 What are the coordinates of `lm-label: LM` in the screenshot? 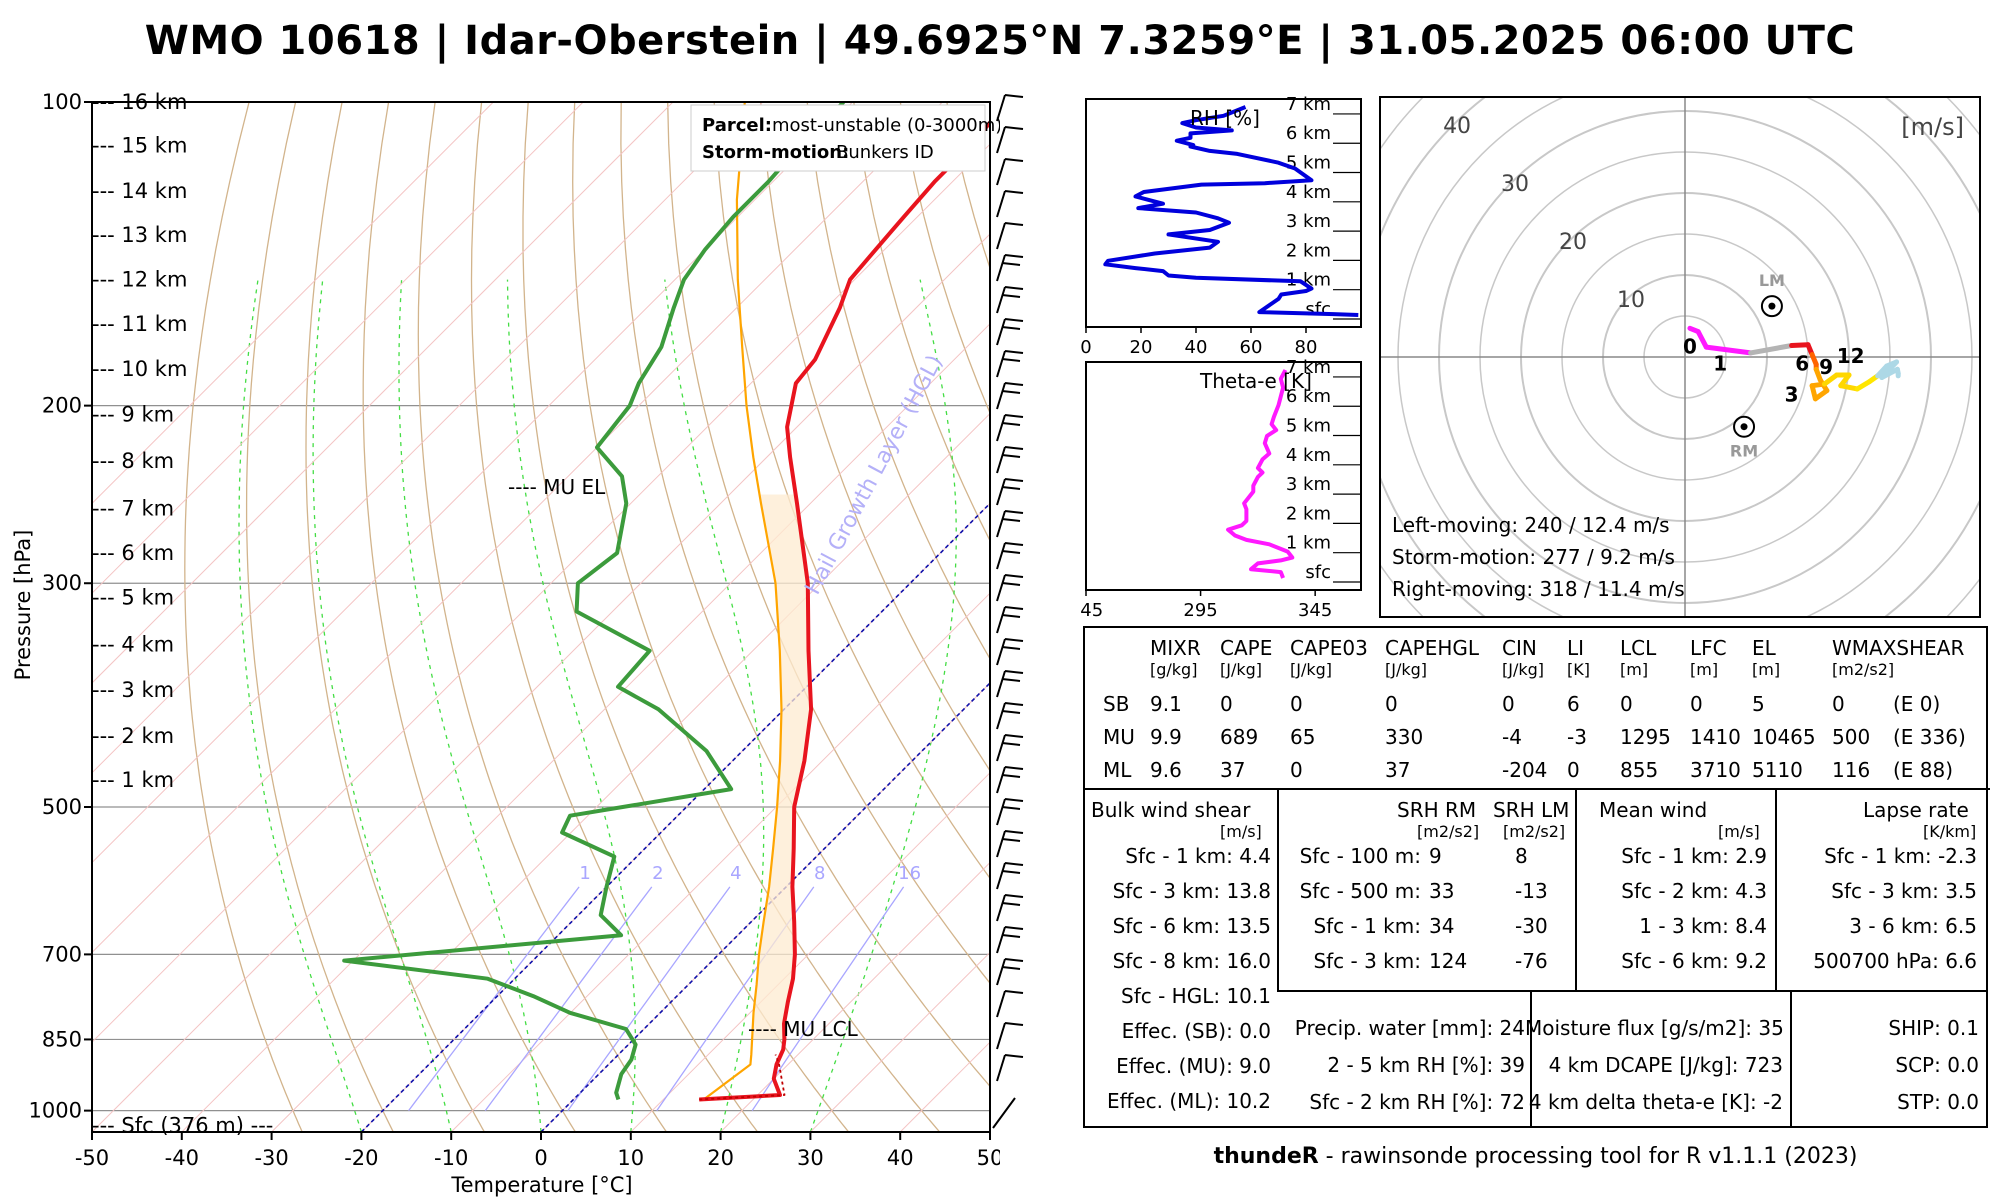 It's located at (1772, 280).